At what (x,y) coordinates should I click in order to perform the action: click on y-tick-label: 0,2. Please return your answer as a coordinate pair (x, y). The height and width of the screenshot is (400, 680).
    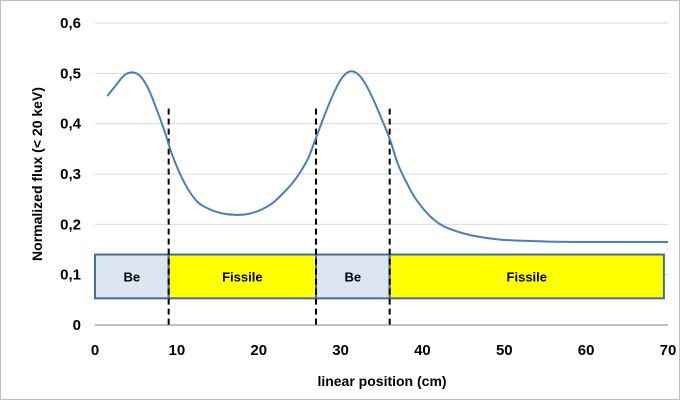
    Looking at the image, I should click on (70, 224).